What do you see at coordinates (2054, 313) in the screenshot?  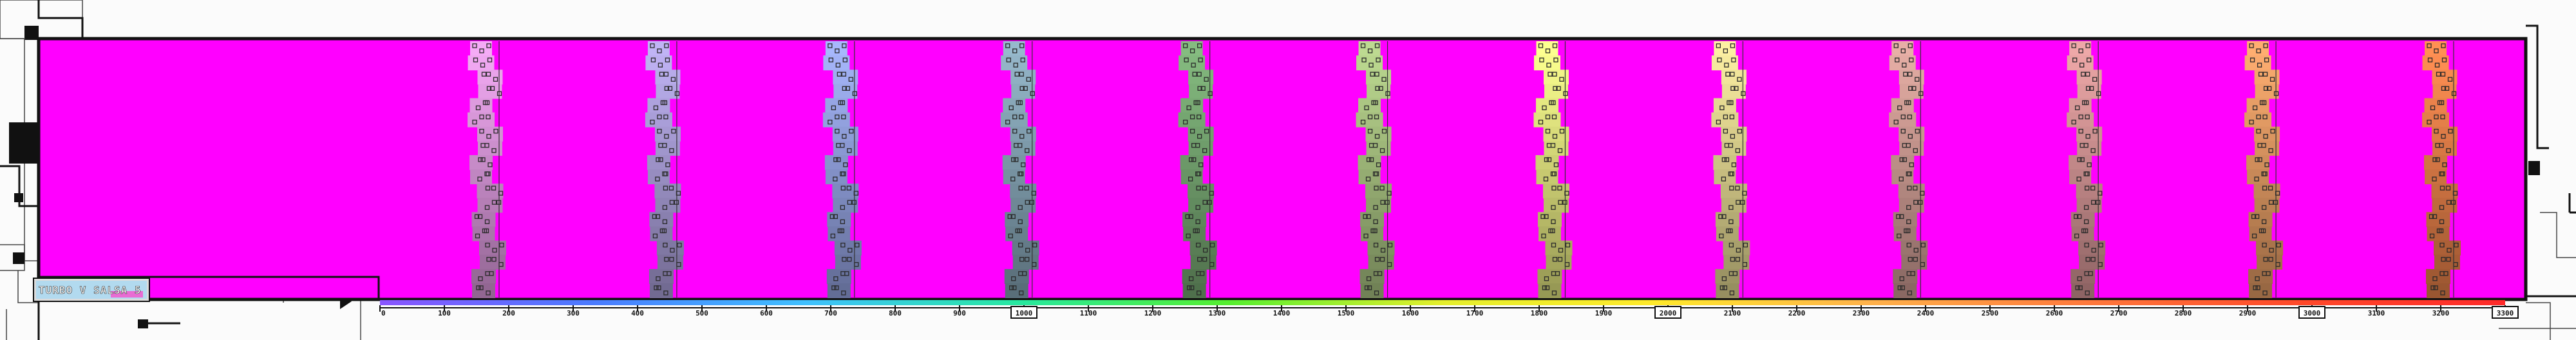 I see `ruler-tick-label: 2600` at bounding box center [2054, 313].